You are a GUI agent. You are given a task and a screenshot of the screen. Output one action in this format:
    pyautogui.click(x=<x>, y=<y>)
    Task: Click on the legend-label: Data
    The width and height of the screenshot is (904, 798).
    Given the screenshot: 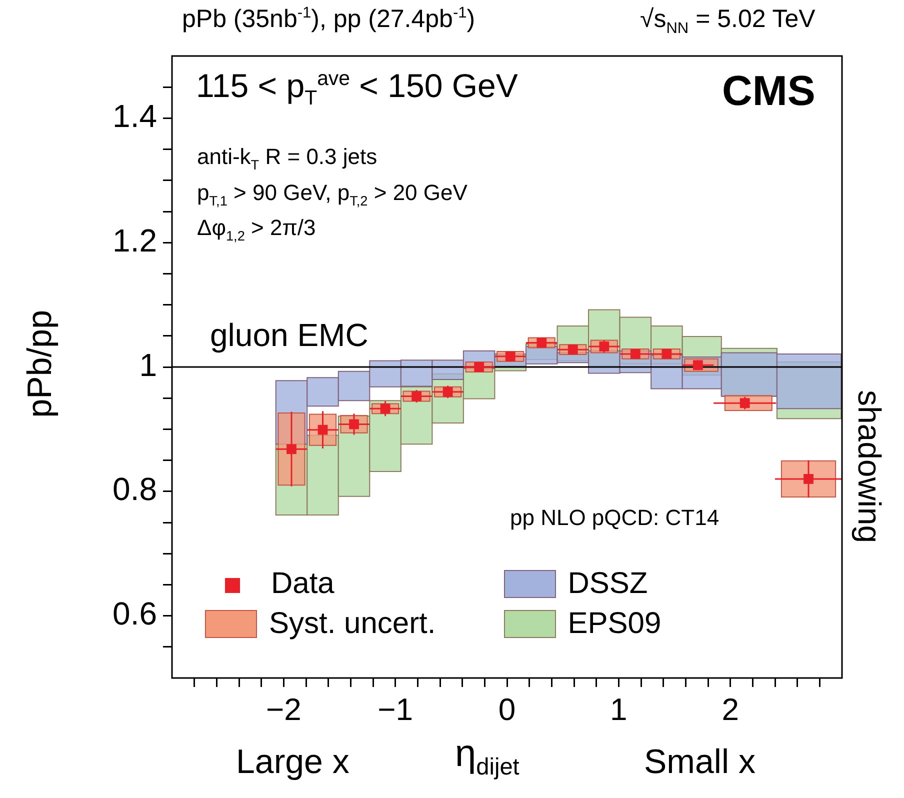 What is the action you would take?
    pyautogui.click(x=302, y=584)
    